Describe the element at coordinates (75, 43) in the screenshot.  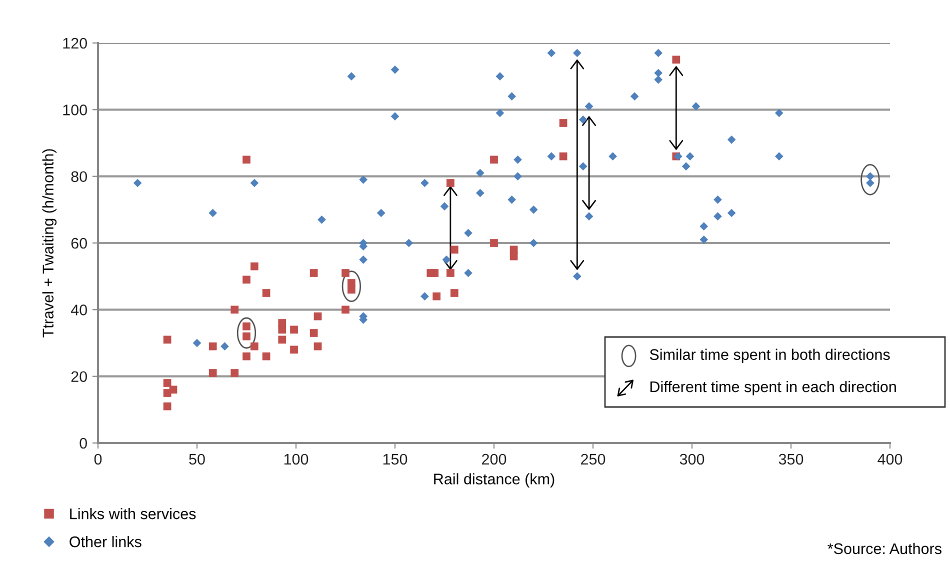
I see `y-tick-label: 120` at that location.